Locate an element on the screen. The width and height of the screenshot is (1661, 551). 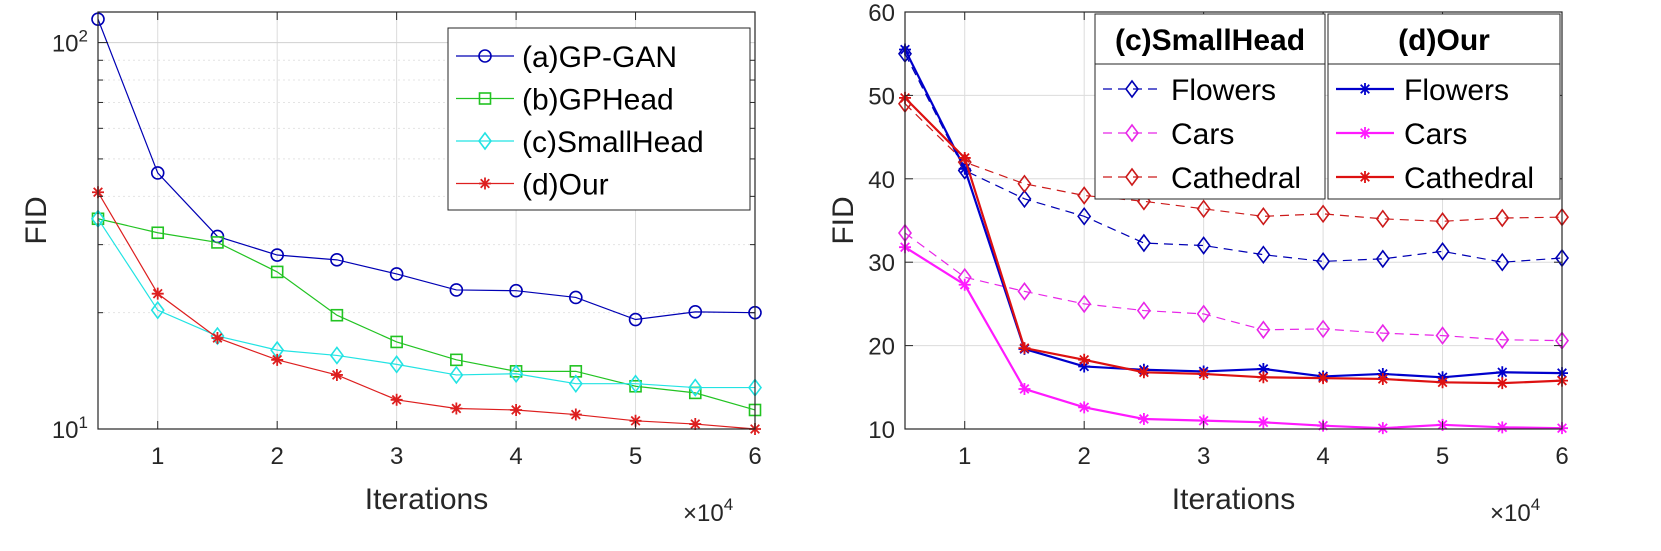
legend-entry: (c)SmallHead is located at coordinates (580, 142).